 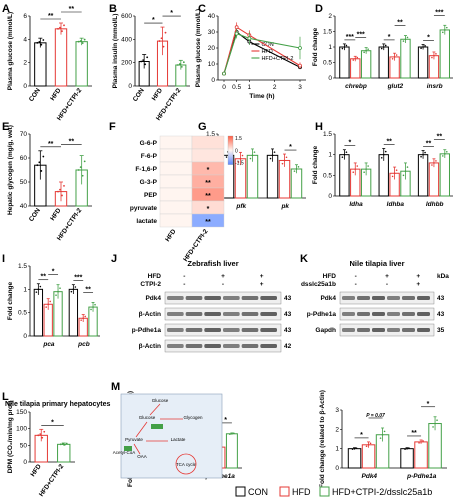 What do you see at coordinates (275, 87) in the screenshot?
I see `x-tick-label: 2` at bounding box center [275, 87].